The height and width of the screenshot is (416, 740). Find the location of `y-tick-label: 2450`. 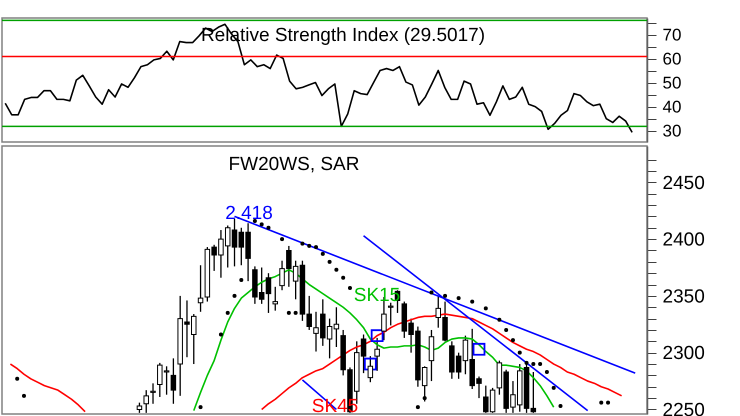

y-tick-label: 2450 is located at coordinates (683, 183).